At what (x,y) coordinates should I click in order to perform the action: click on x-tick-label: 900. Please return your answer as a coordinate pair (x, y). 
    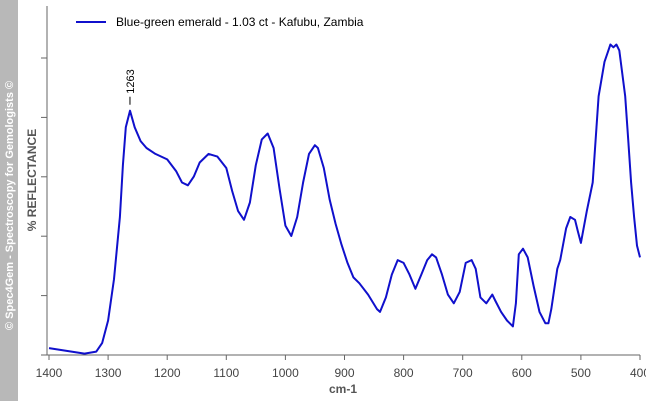
    Looking at the image, I should click on (344, 373).